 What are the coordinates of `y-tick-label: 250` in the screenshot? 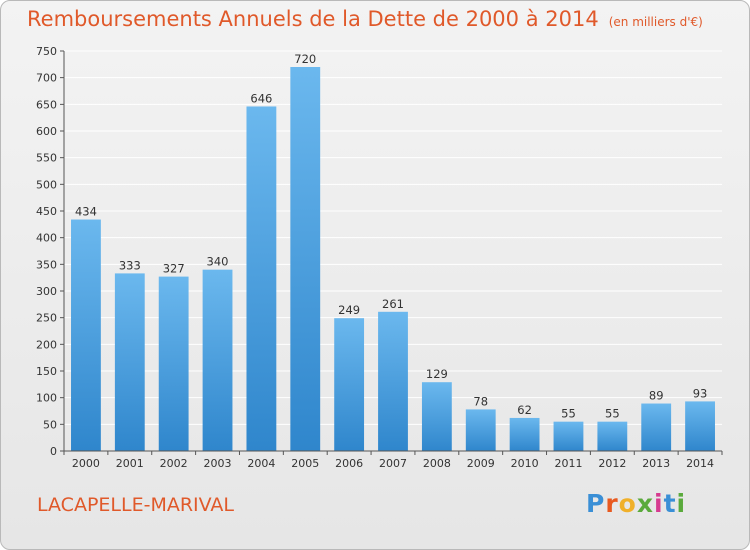 It's located at (46, 318).